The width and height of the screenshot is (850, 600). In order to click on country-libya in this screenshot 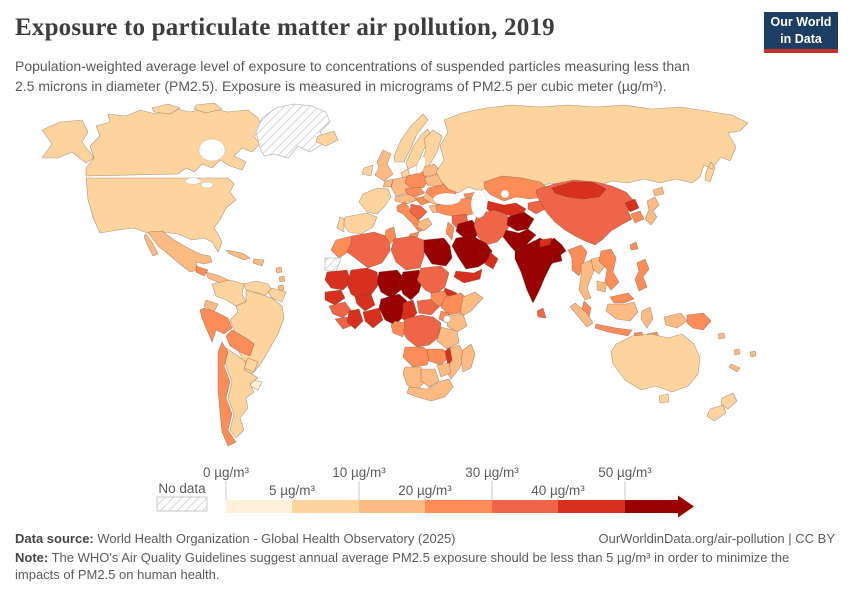, I will do `click(407, 253)`.